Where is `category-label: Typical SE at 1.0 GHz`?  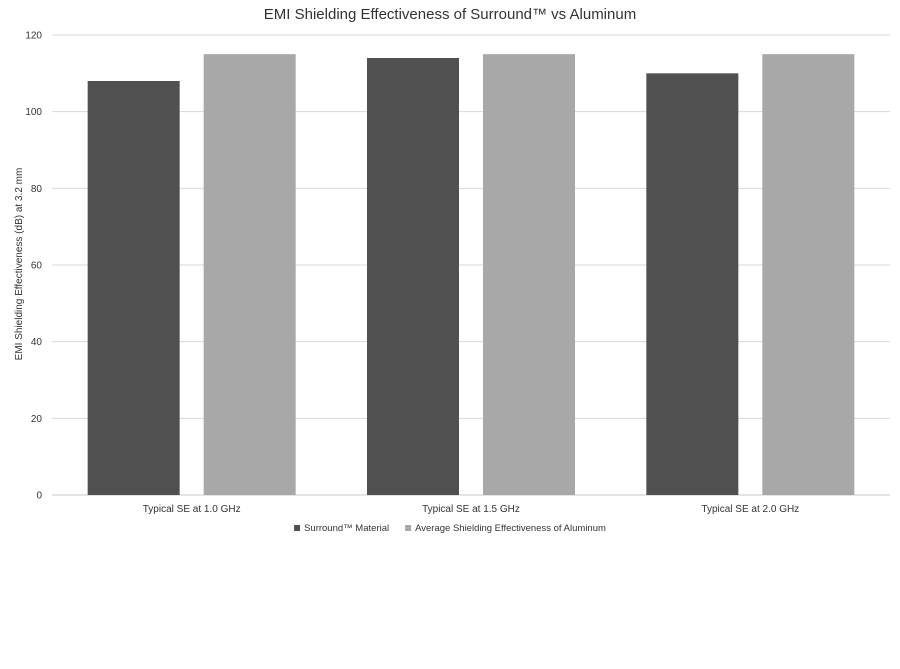 category-label: Typical SE at 1.0 GHz is located at coordinates (192, 509).